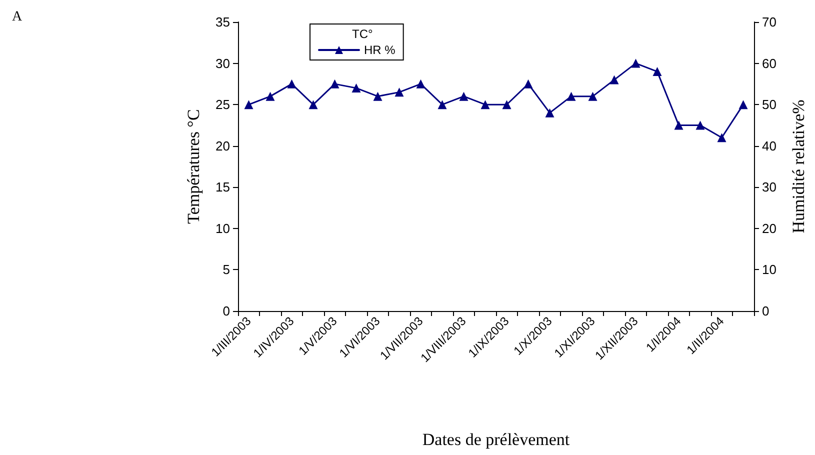  Describe the element at coordinates (769, 187) in the screenshot. I see `y2-tick-label: 30` at that location.